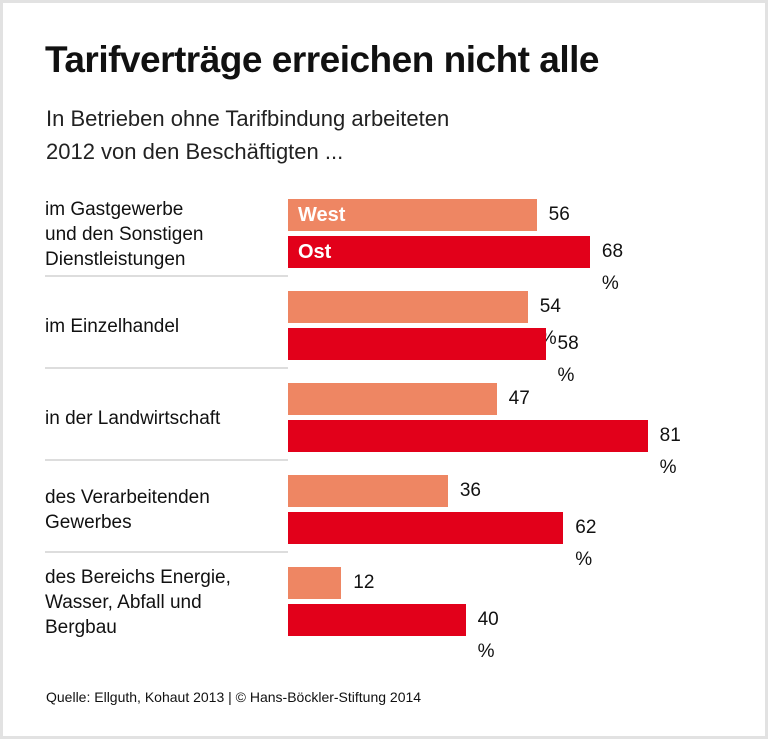 The height and width of the screenshot is (739, 768). What do you see at coordinates (490, 635) in the screenshot?
I see `value-label: 40 %` at bounding box center [490, 635].